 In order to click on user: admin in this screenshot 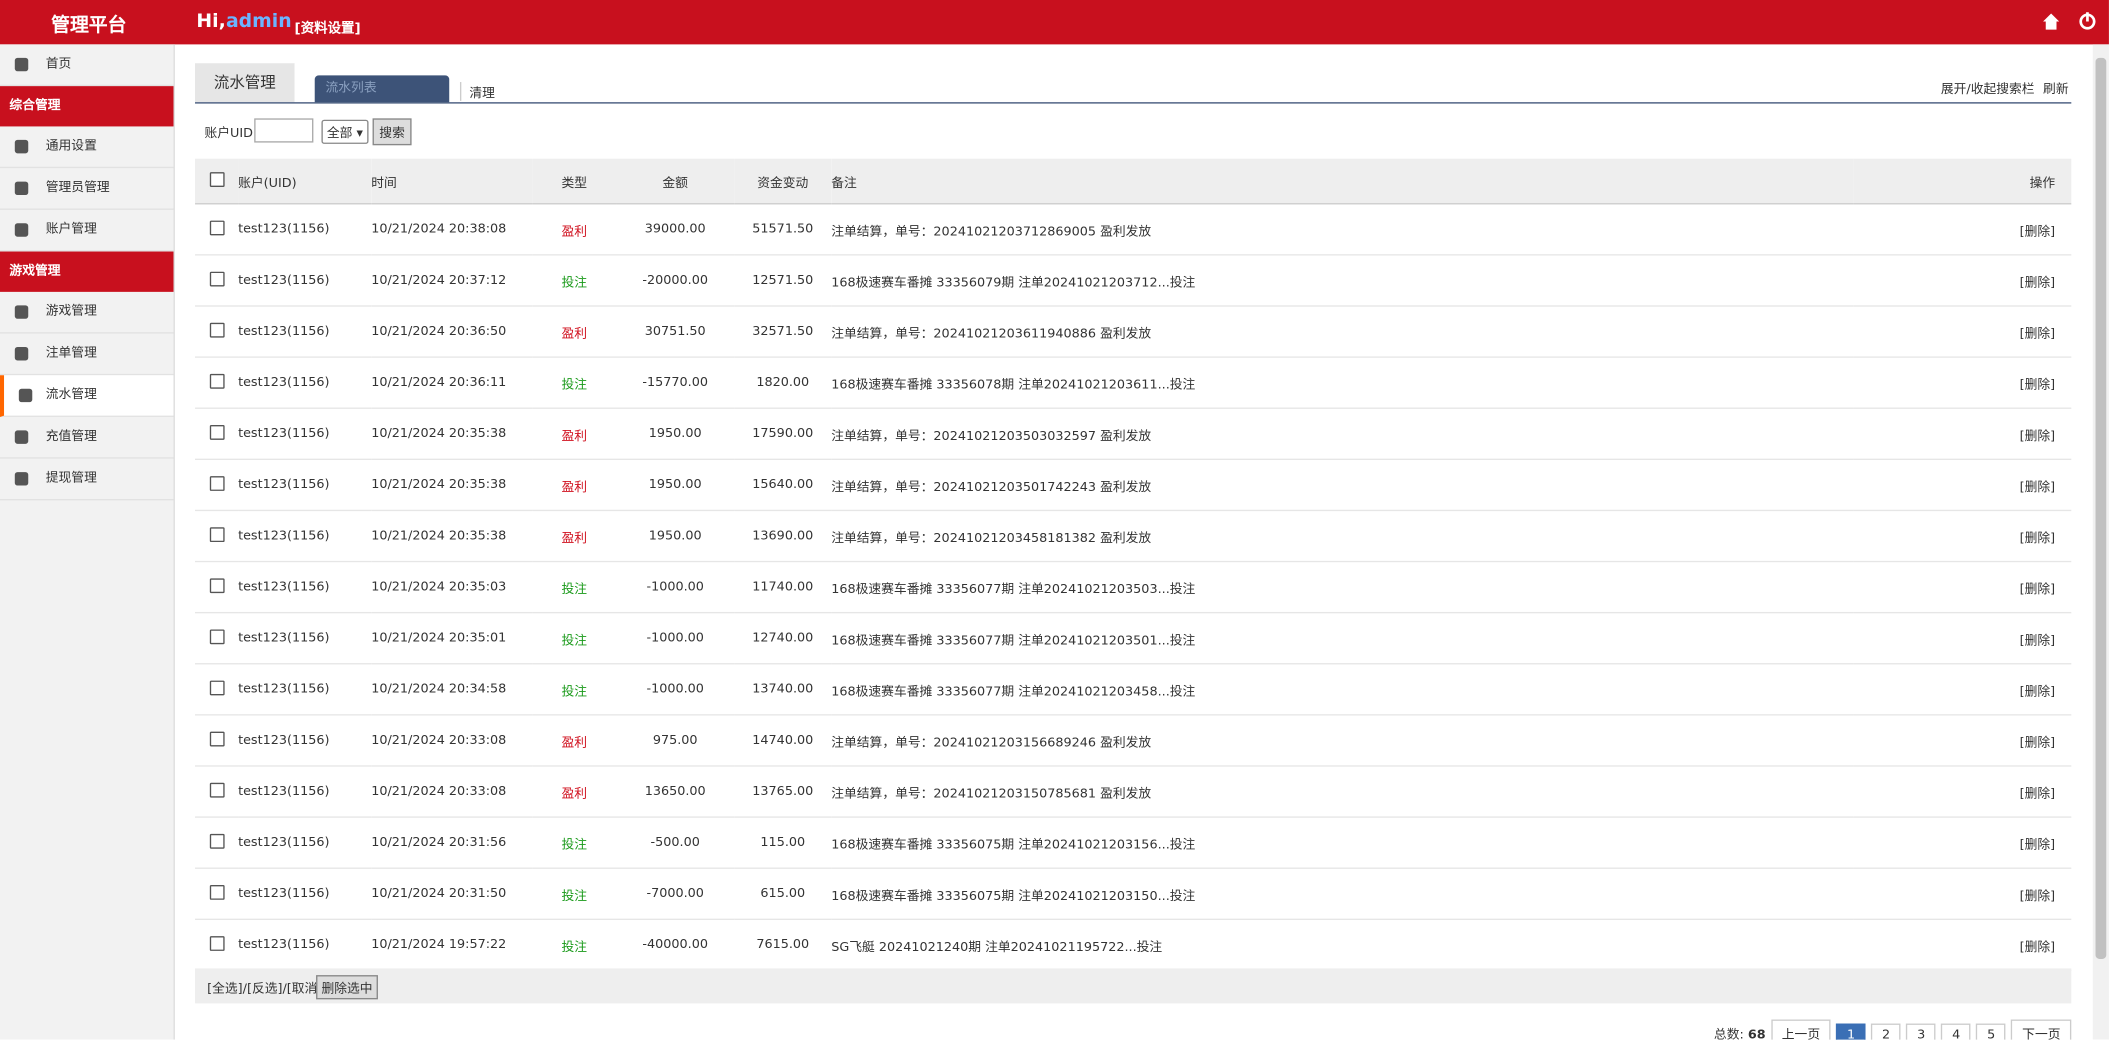, I will do `click(258, 21)`.